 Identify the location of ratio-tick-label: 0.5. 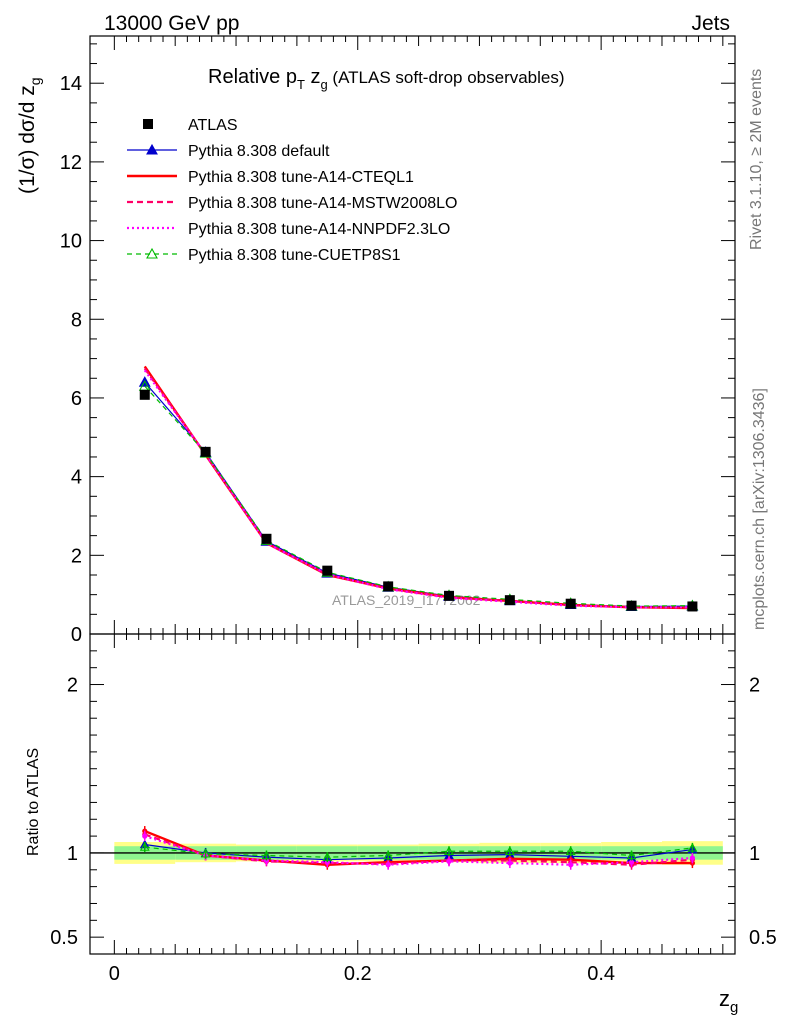
(64, 938).